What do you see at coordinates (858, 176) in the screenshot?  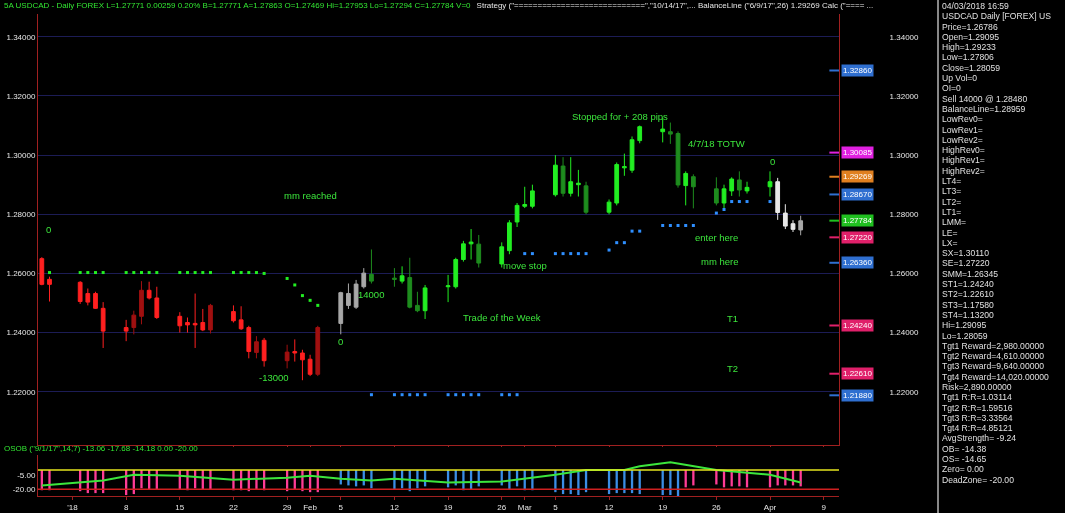 I see `ref-line-label: 1.29269` at bounding box center [858, 176].